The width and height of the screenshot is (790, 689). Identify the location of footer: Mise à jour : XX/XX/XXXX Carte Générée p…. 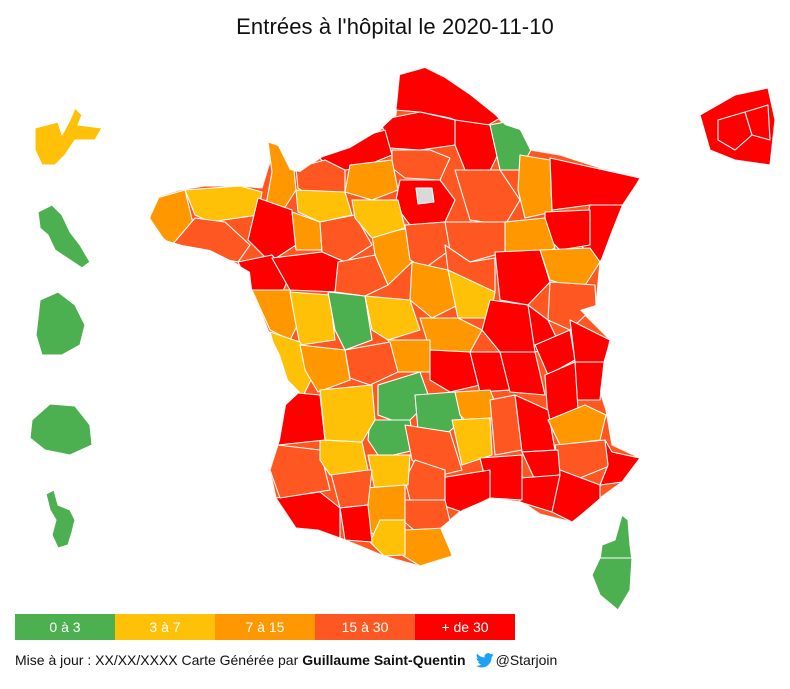
(286, 660).